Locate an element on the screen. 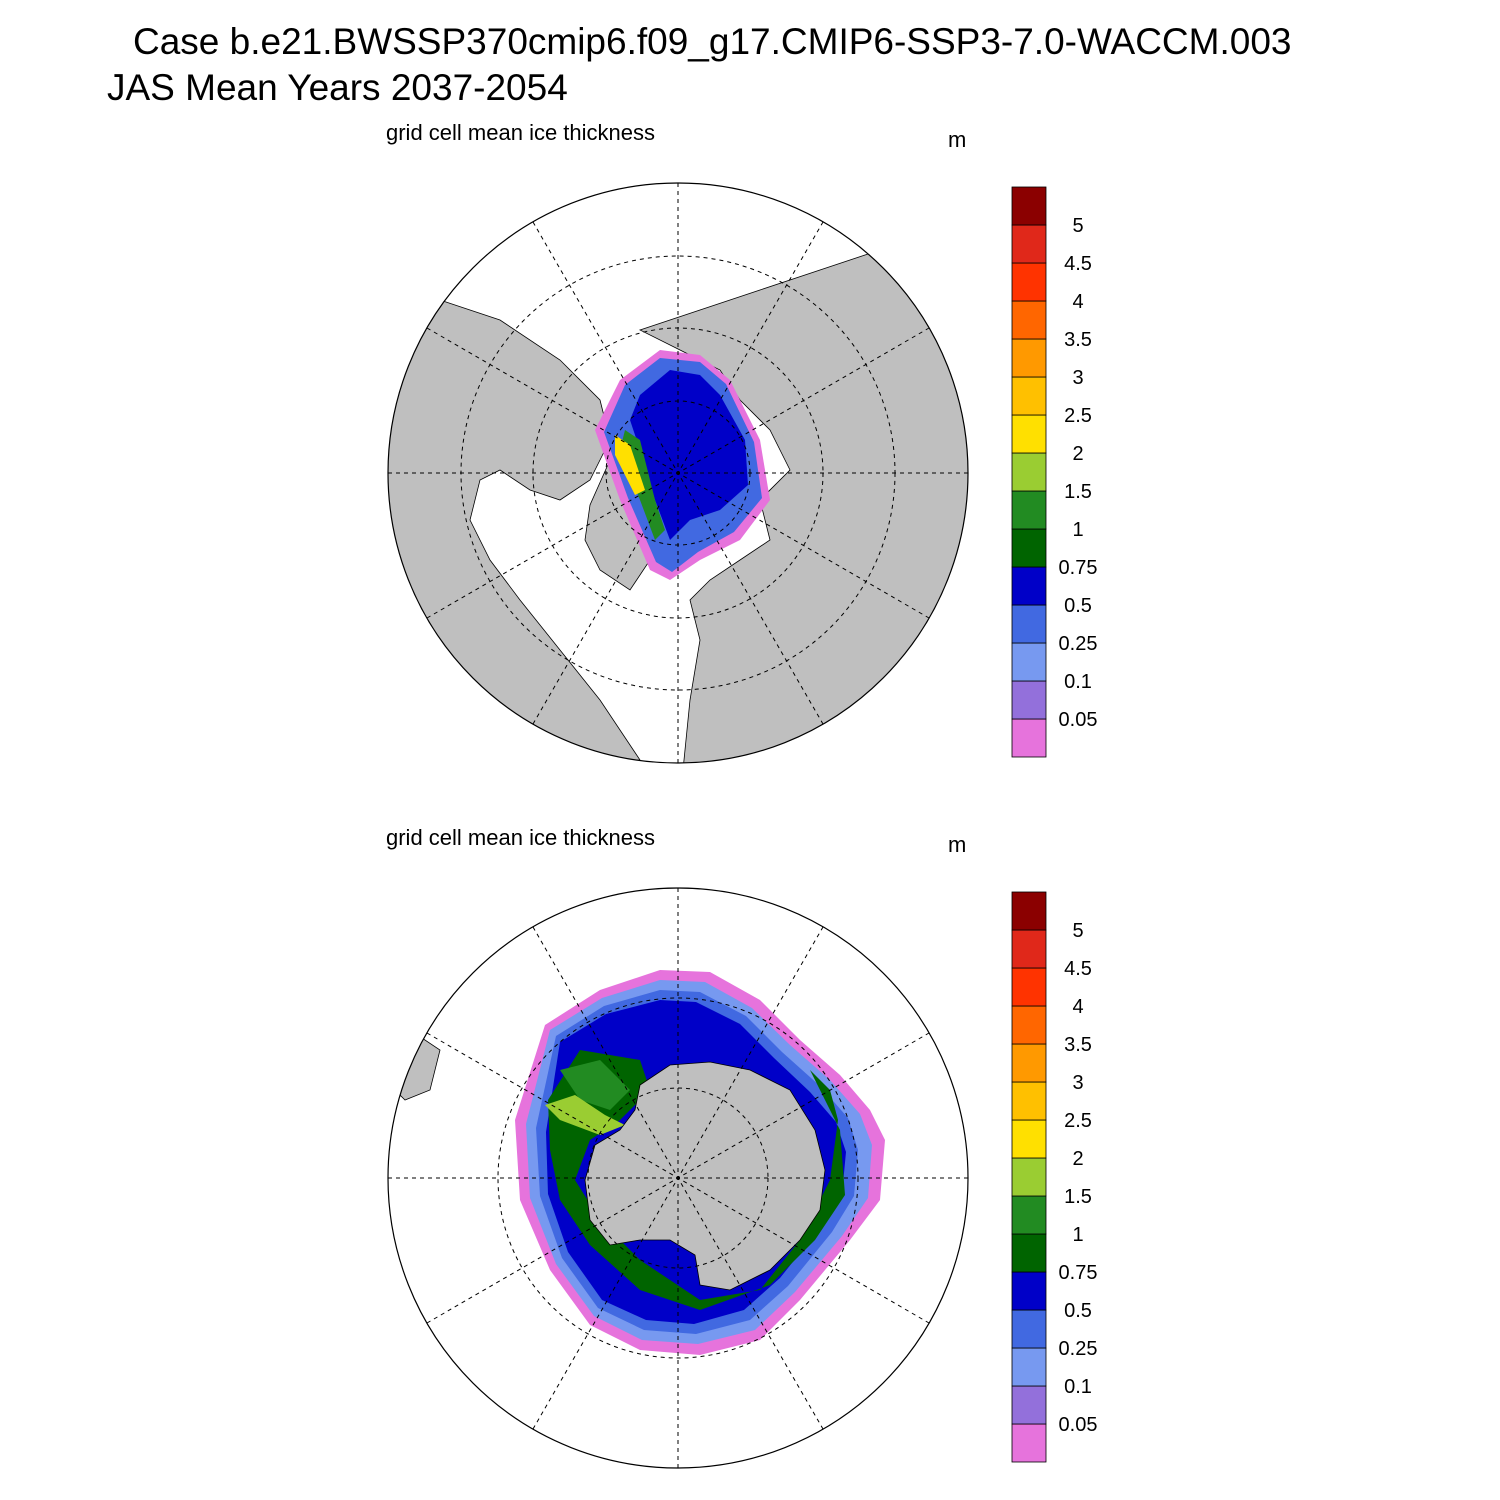 Image resolution: width=1500 pixels, height=1500 pixels. north-panel-units-label: m is located at coordinates (957, 139).